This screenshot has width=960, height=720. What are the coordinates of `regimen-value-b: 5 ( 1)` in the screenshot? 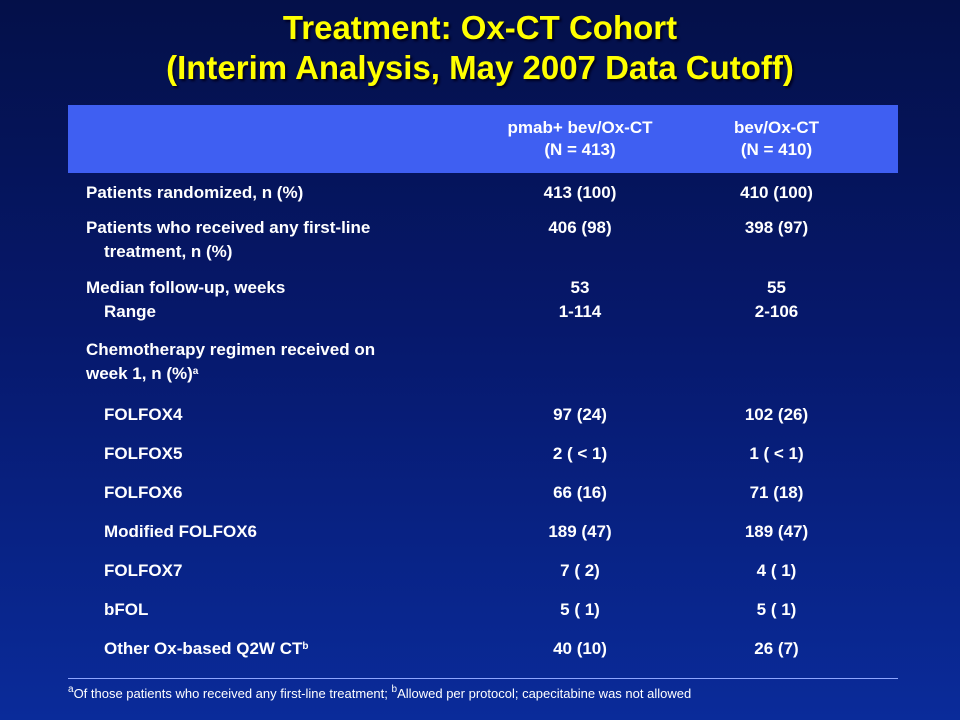 It's located at (776, 609).